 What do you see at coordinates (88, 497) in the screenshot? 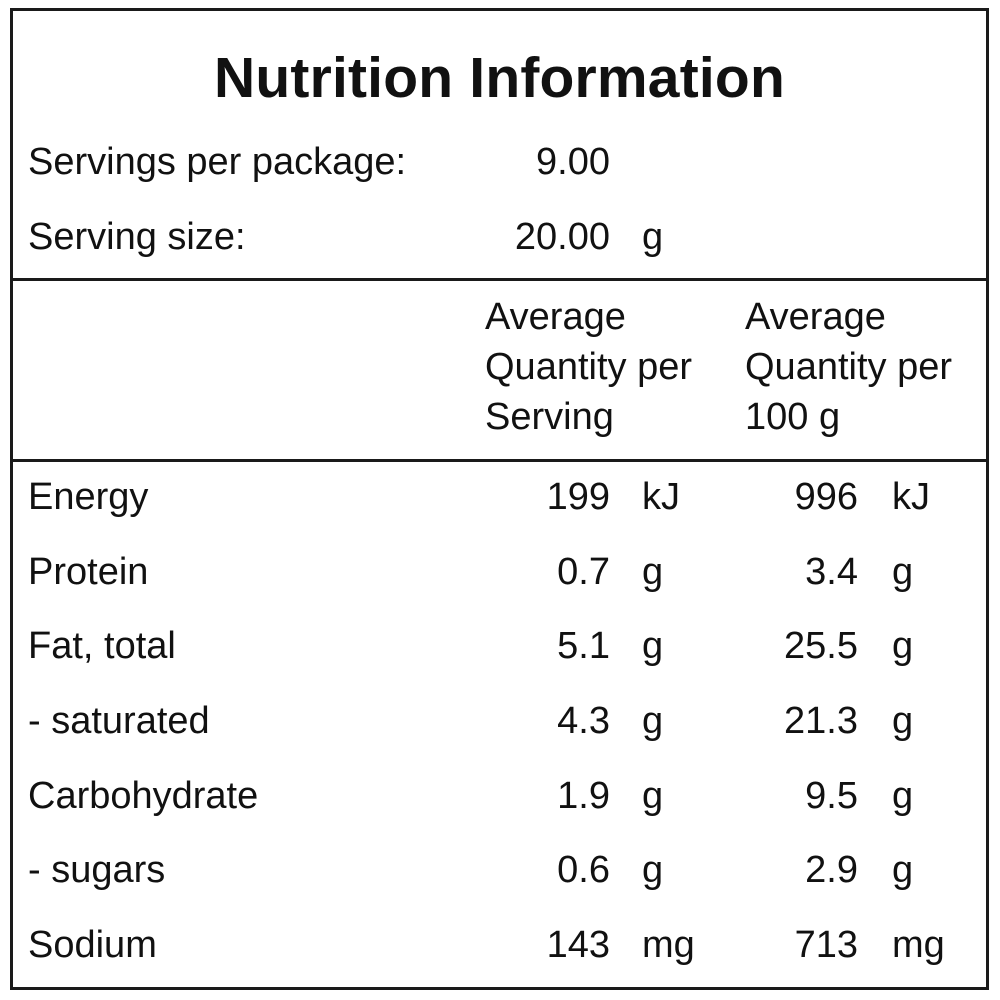
I see `nutrient-name: Energy` at bounding box center [88, 497].